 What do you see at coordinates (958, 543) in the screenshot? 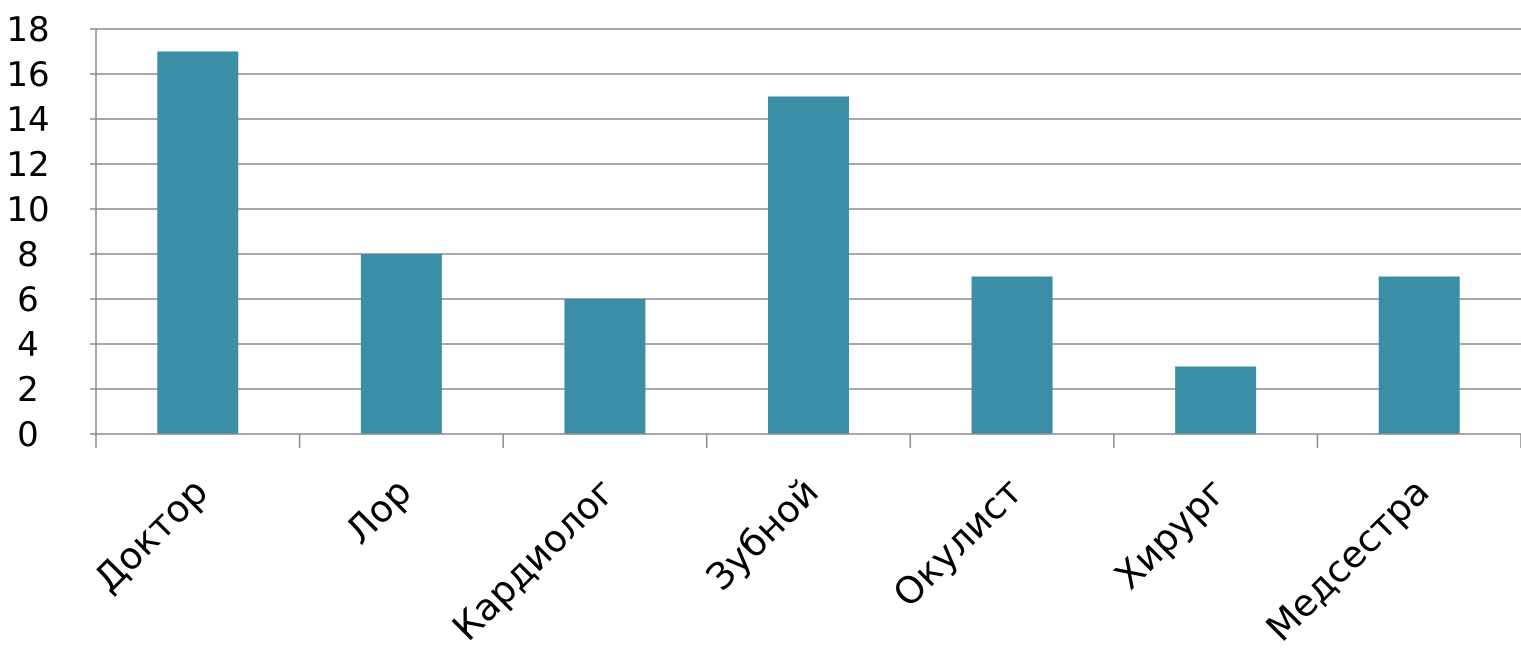
I see `x-tick-label: Окулист` at bounding box center [958, 543].